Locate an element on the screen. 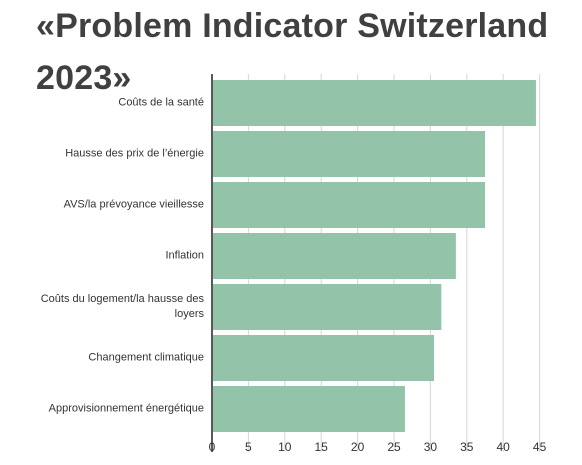 This screenshot has height=465, width=582. category-label: Changement climatique is located at coordinates (146, 357).